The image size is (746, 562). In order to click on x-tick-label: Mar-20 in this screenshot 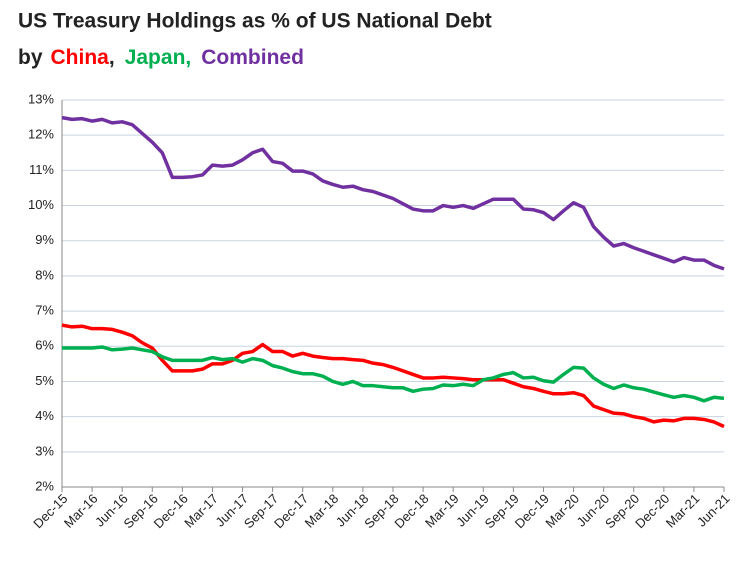, I will do `click(562, 511)`.